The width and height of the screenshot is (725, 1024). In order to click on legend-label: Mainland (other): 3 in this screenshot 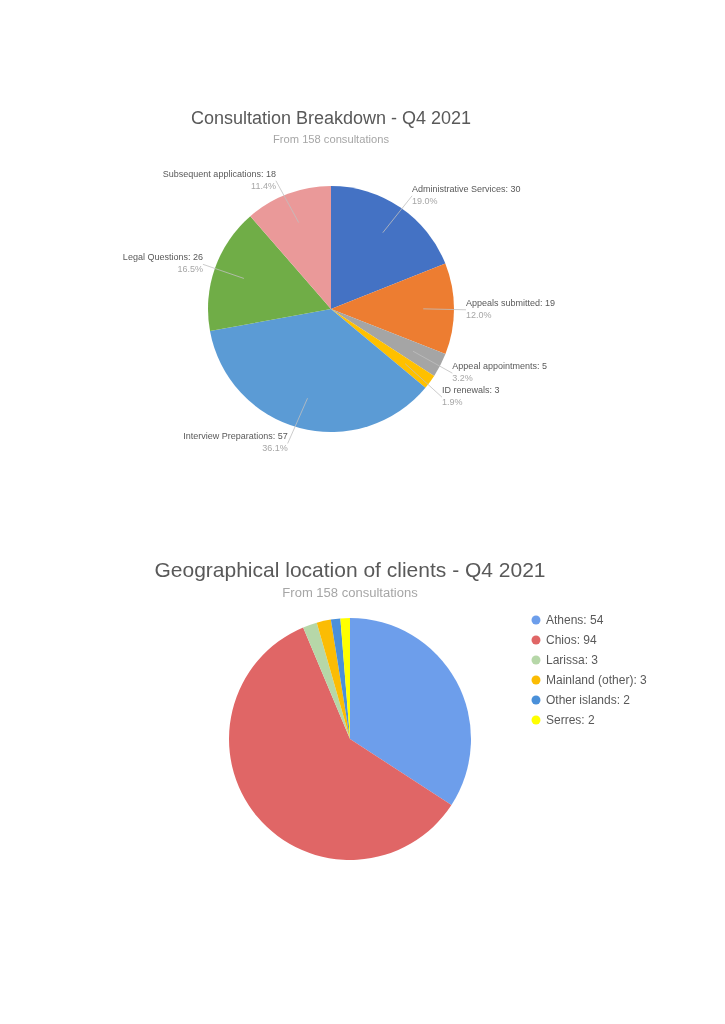, I will do `click(597, 680)`.